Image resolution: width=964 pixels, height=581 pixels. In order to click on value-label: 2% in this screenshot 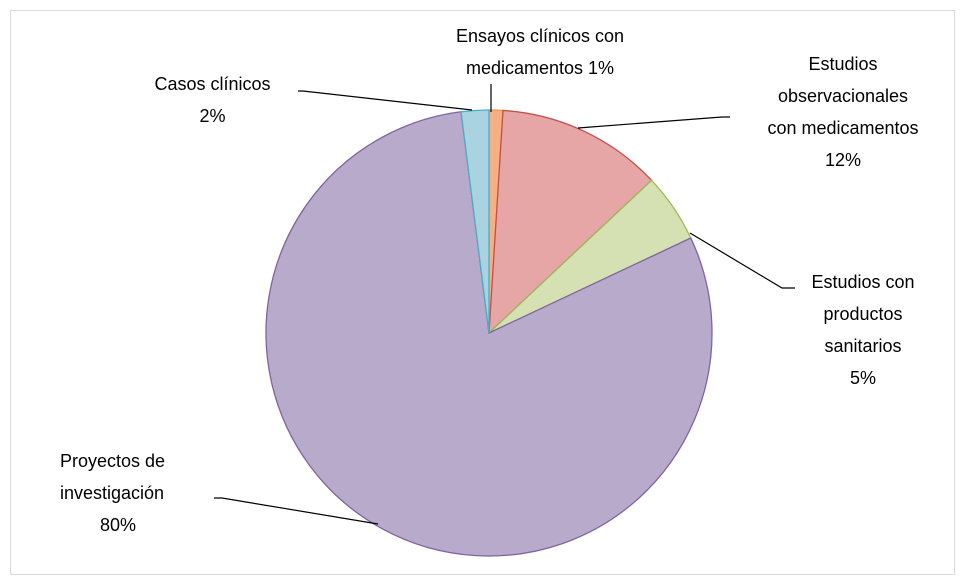, I will do `click(212, 116)`.